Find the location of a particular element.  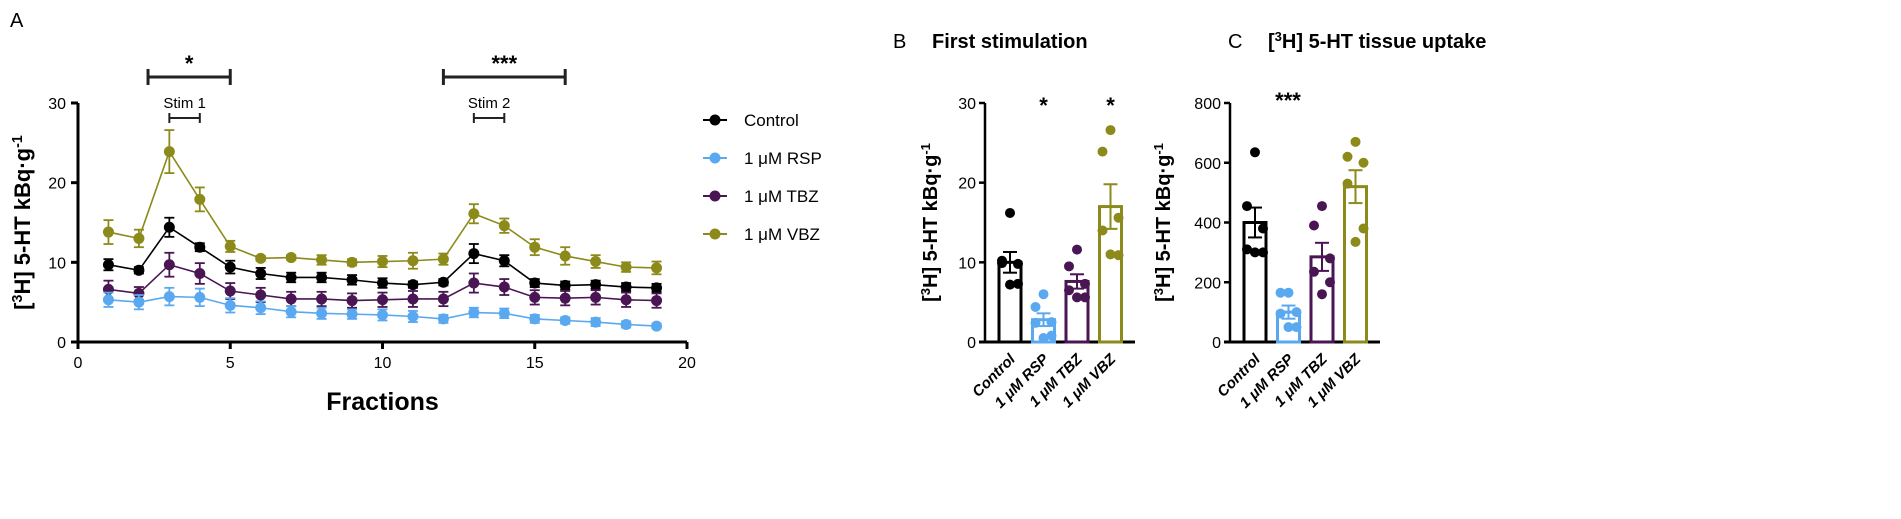

y-tick-label: 400 is located at coordinates (1207, 224).